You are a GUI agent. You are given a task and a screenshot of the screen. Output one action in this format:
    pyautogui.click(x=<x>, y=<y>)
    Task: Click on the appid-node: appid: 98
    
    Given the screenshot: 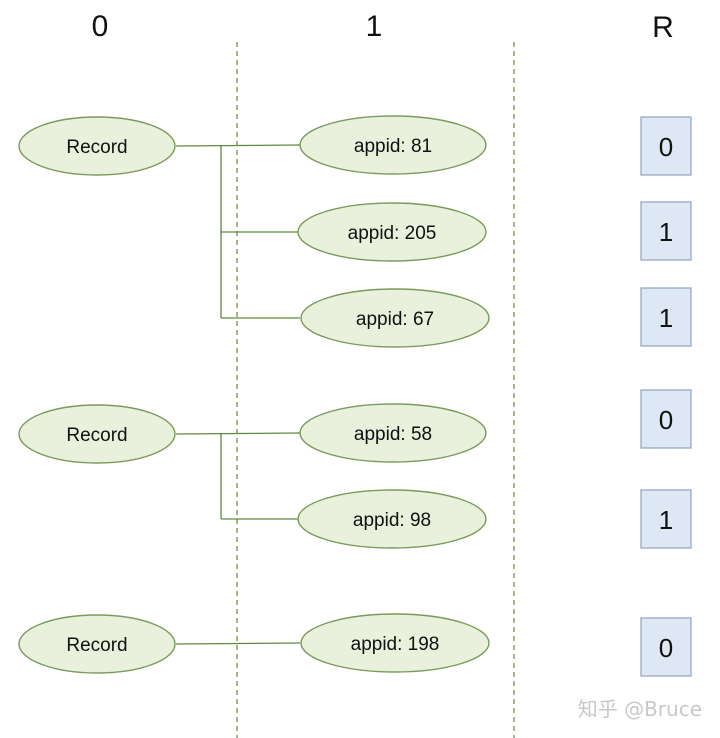 What is the action you would take?
    pyautogui.click(x=392, y=519)
    